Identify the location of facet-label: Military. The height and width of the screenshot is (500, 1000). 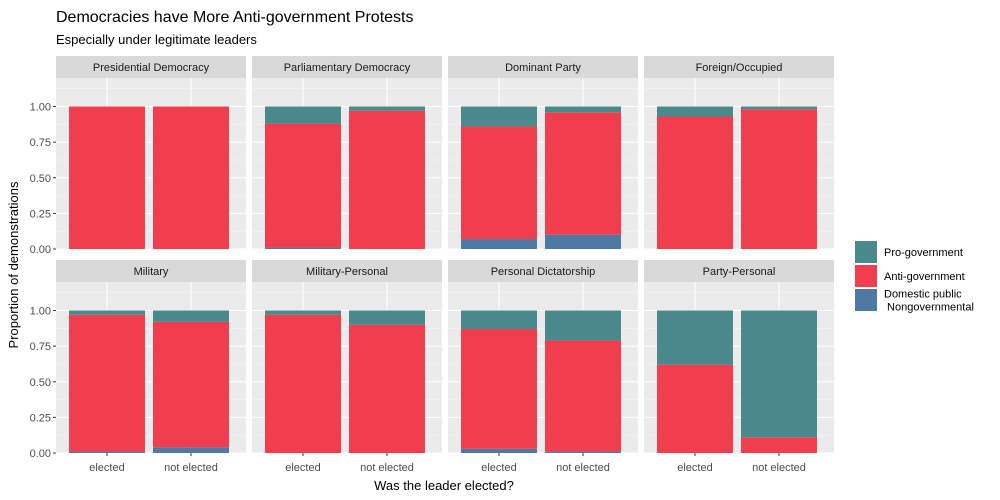
(151, 272).